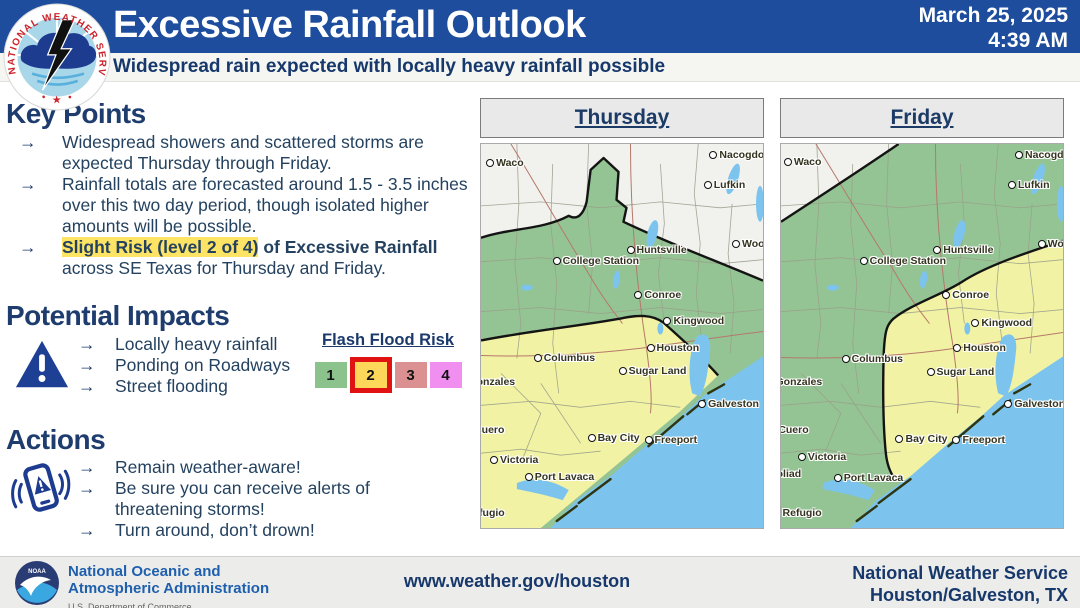  What do you see at coordinates (1028, 40) in the screenshot?
I see `issue-time: 4:39 AM` at bounding box center [1028, 40].